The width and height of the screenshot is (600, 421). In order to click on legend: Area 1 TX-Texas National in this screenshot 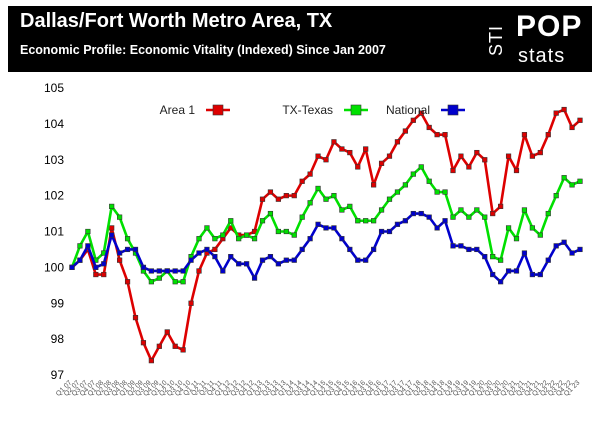, I will do `click(312, 110)`.